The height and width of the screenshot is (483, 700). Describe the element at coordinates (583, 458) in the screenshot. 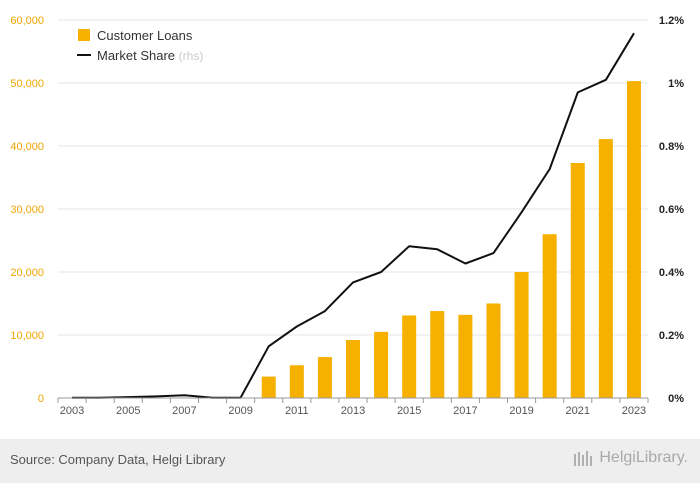

I see `library-icon` at that location.